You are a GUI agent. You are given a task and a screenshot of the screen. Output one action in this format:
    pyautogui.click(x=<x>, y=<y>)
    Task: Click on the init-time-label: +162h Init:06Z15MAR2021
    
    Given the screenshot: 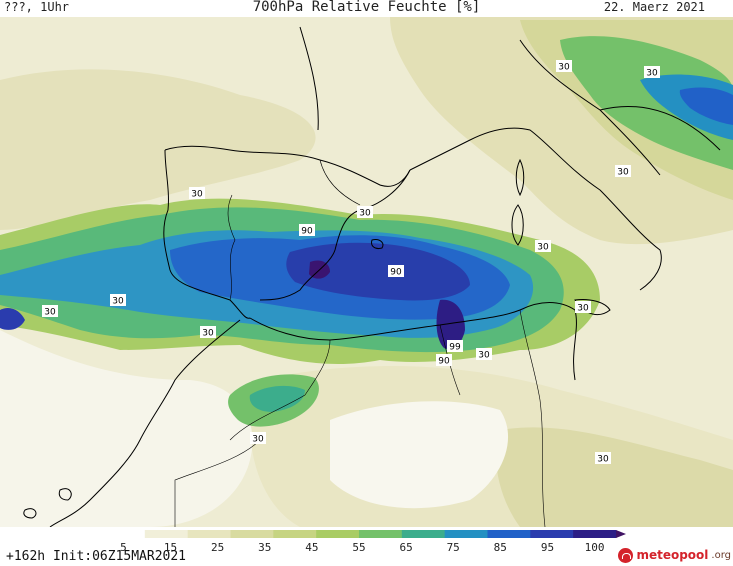 What is the action you would take?
    pyautogui.click(x=96, y=556)
    